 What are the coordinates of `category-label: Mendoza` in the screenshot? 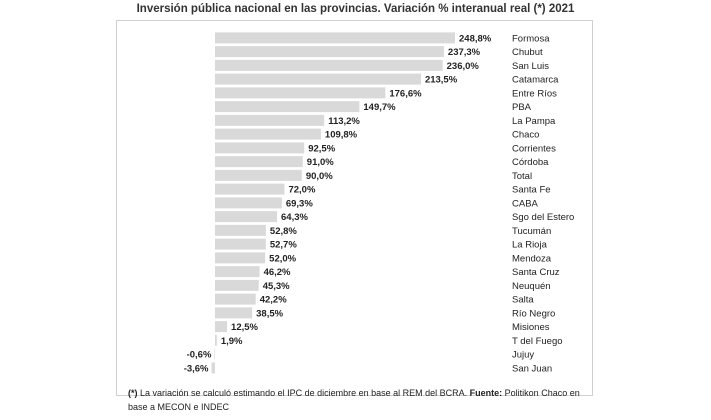 It's located at (532, 258).